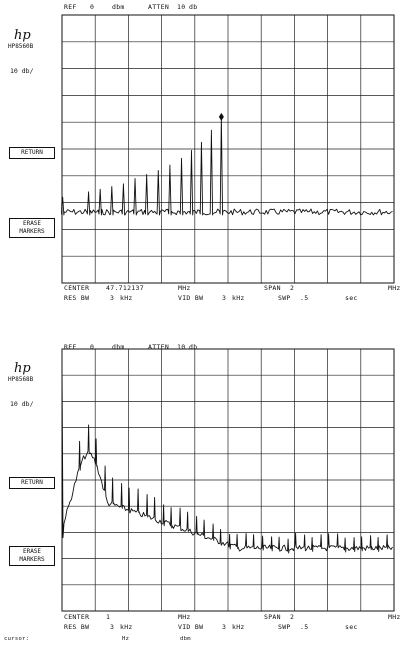  I want to click on model-label: HP8560B, so click(21, 46).